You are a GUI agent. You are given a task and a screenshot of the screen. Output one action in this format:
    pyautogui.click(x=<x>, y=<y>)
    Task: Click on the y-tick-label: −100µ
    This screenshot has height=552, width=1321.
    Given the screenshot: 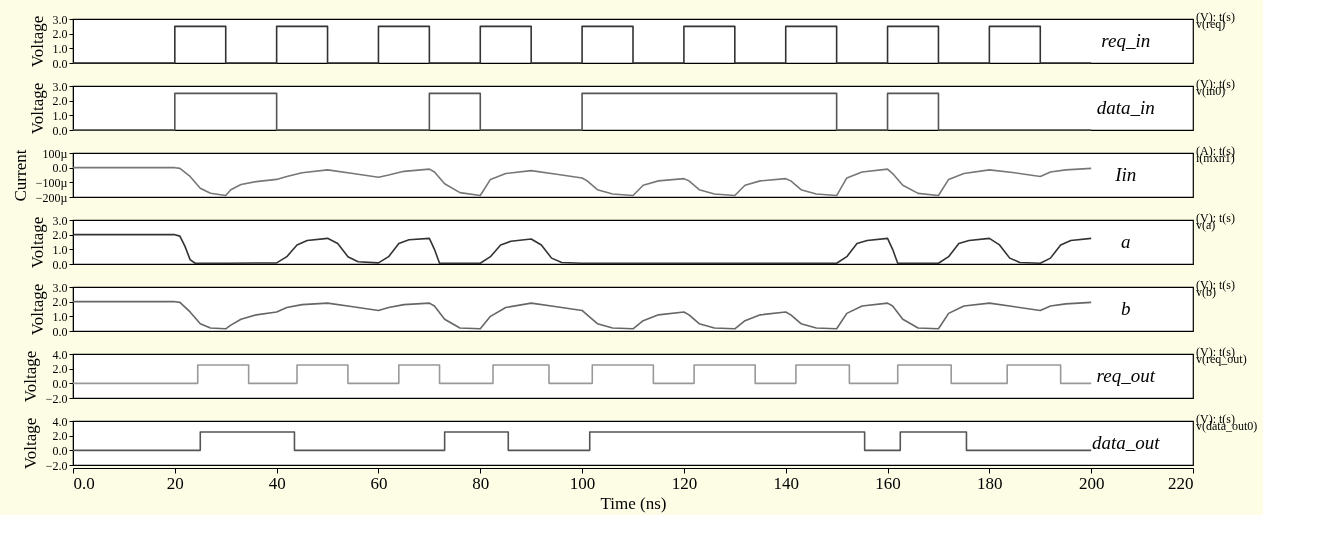 What is the action you would take?
    pyautogui.click(x=51, y=182)
    